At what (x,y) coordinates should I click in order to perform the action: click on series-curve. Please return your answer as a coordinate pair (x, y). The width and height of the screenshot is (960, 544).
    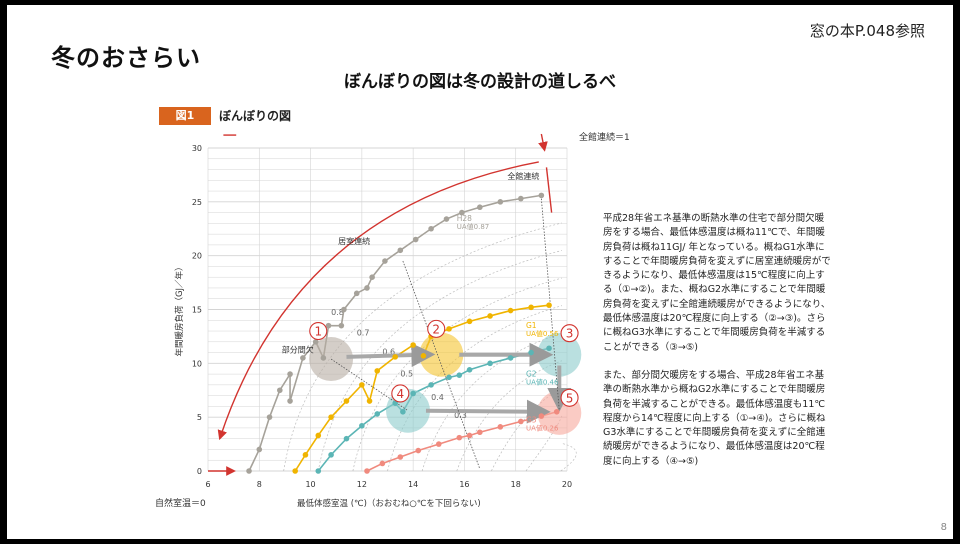
    Looking at the image, I should click on (461, 441).